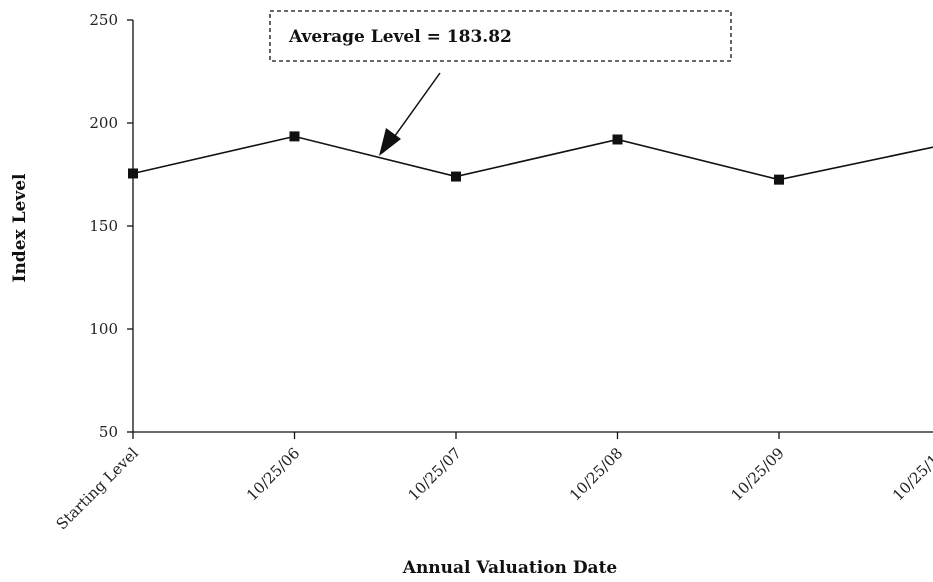  Describe the element at coordinates (103, 329) in the screenshot. I see `y-tick-label: 100` at that location.